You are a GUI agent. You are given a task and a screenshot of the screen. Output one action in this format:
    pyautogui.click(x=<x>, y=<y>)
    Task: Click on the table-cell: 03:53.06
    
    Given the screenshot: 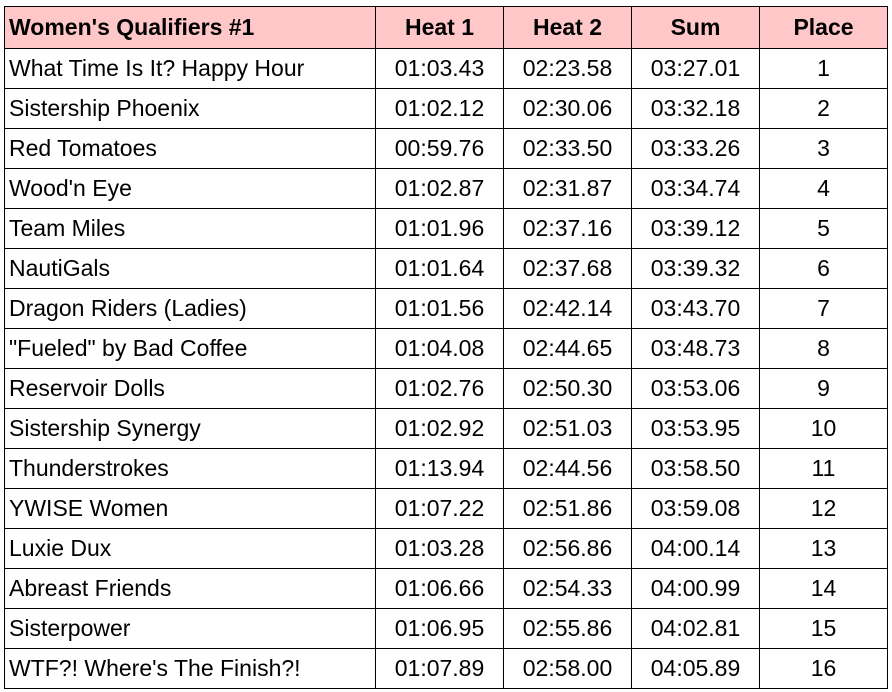 What is the action you would take?
    pyautogui.click(x=695, y=388)
    